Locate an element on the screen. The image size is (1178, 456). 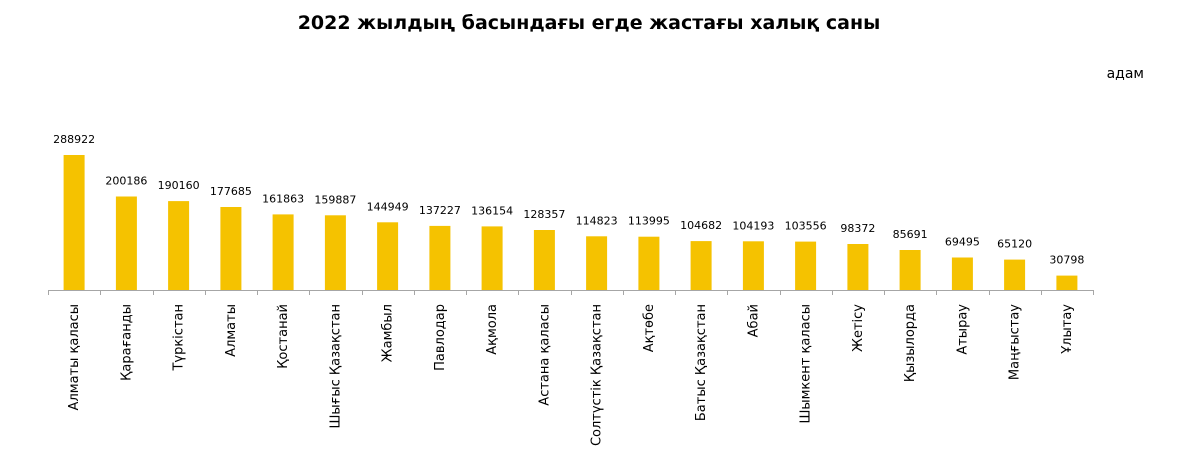
data-label: 161863 is located at coordinates (283, 198).